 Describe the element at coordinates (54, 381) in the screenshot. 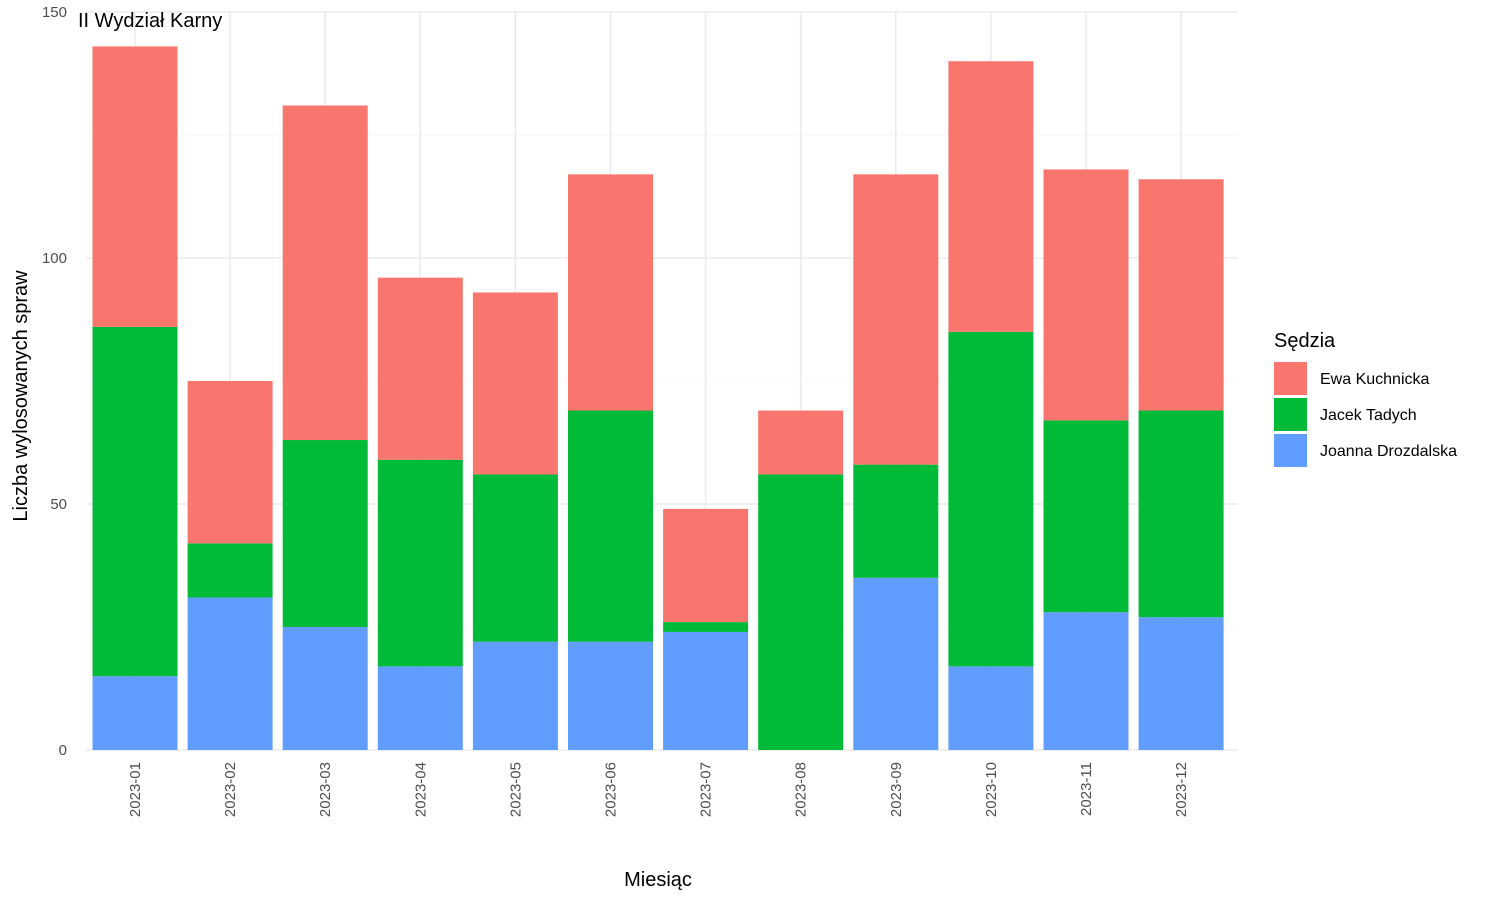

I see `y-axis-ticks: 0 50 100 150` at that location.